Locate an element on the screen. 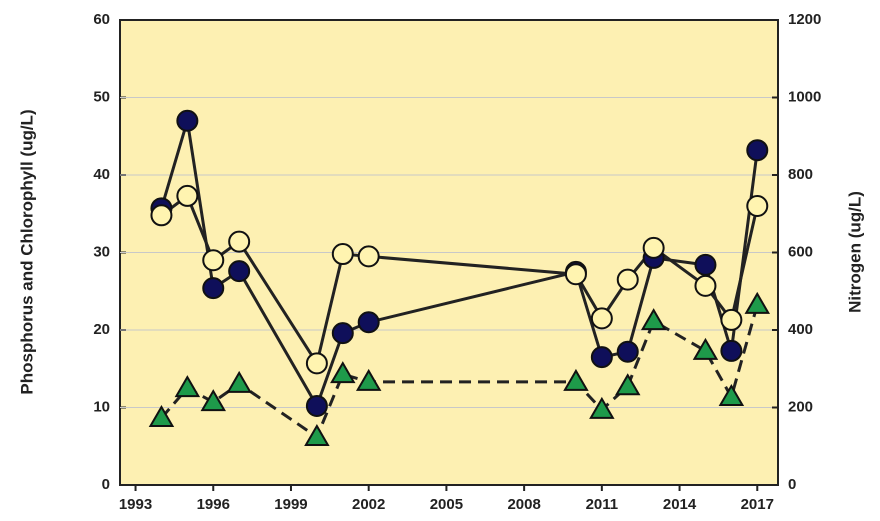 The width and height of the screenshot is (880, 521). x-tick-label: 2017 is located at coordinates (757, 504).